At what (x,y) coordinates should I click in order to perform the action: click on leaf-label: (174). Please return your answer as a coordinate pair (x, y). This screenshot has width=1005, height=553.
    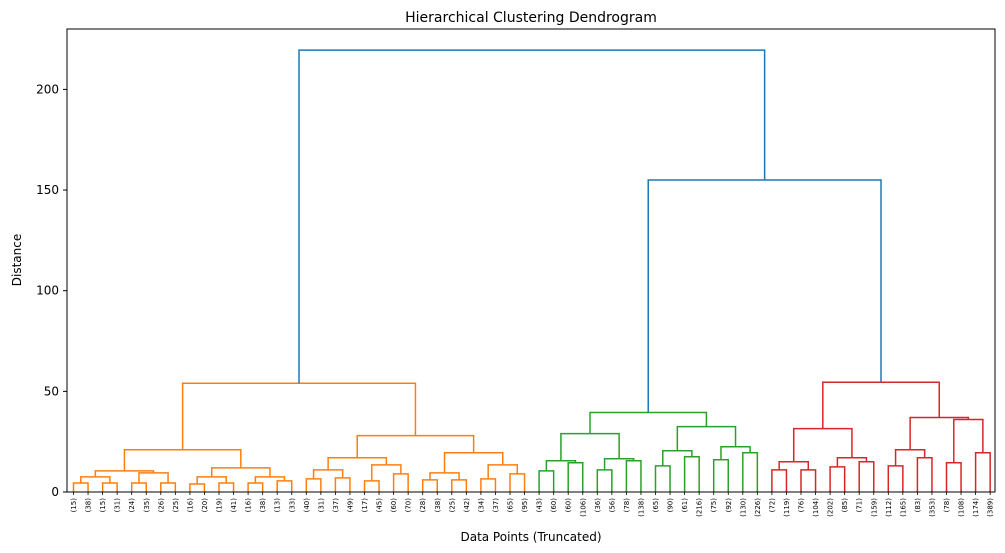
    Looking at the image, I should click on (976, 507).